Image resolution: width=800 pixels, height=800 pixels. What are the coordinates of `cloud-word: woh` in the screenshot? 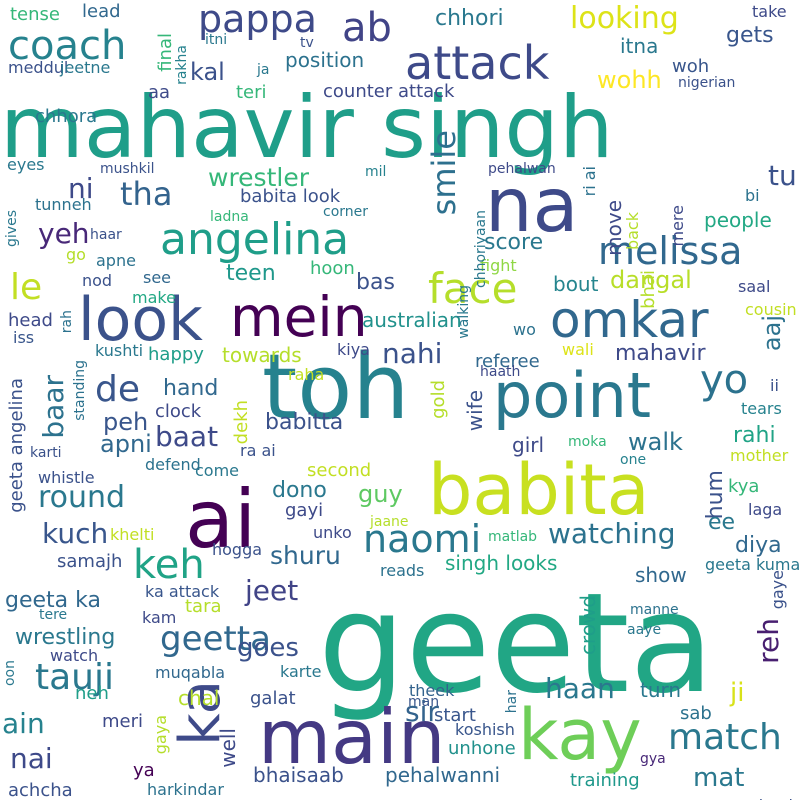 It's located at (691, 66).